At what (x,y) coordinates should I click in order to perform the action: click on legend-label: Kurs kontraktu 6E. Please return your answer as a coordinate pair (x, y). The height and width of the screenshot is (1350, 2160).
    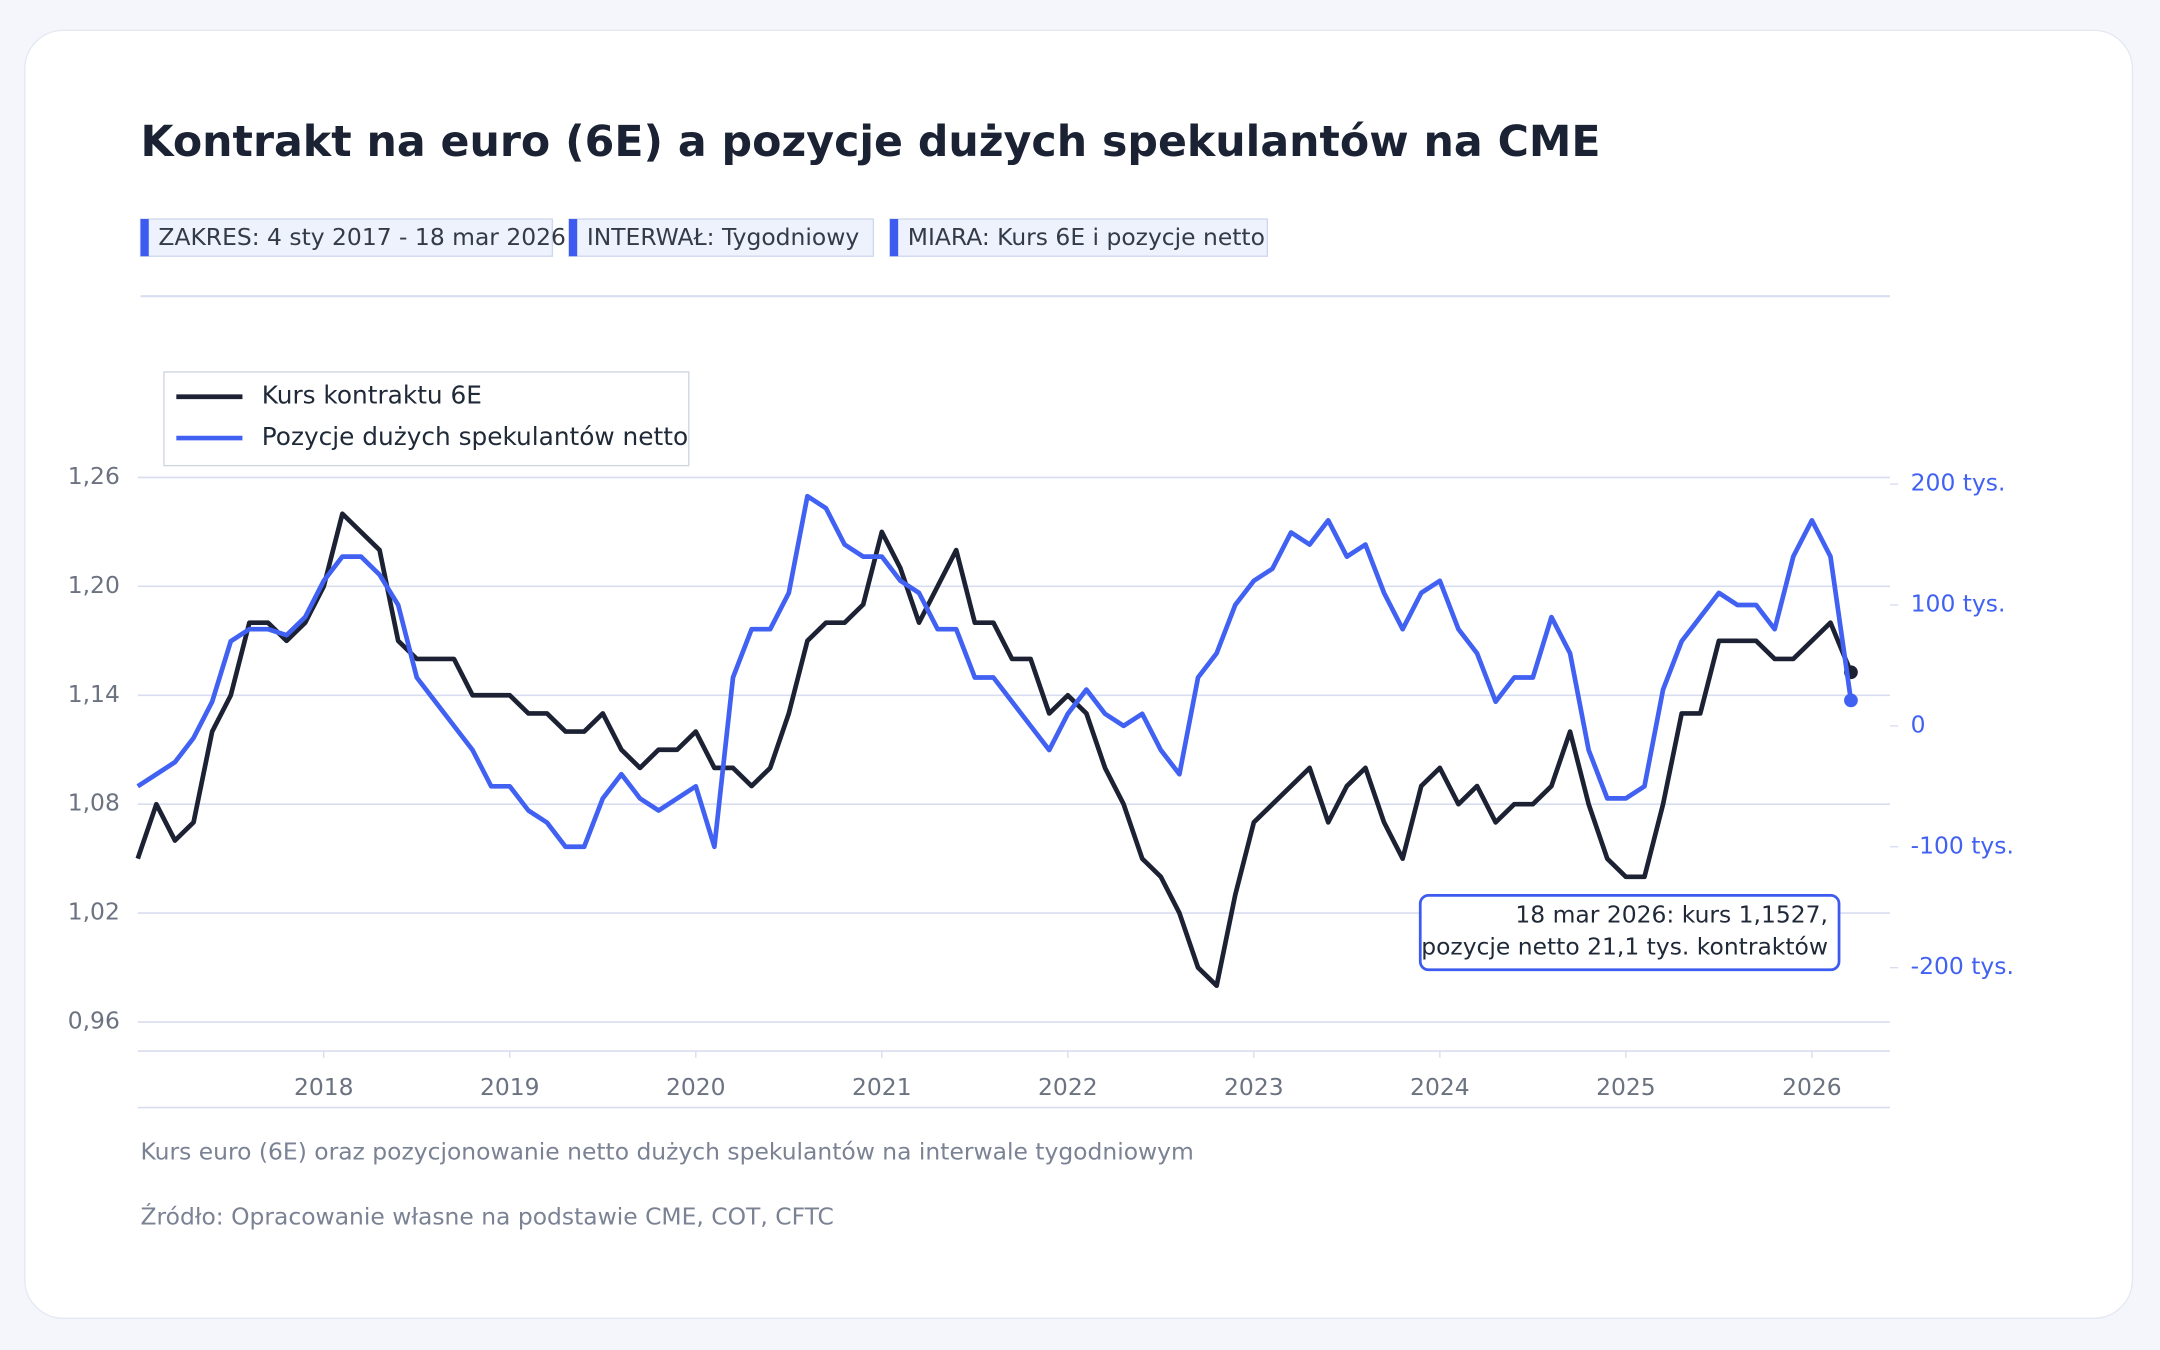
    Looking at the image, I should click on (372, 395).